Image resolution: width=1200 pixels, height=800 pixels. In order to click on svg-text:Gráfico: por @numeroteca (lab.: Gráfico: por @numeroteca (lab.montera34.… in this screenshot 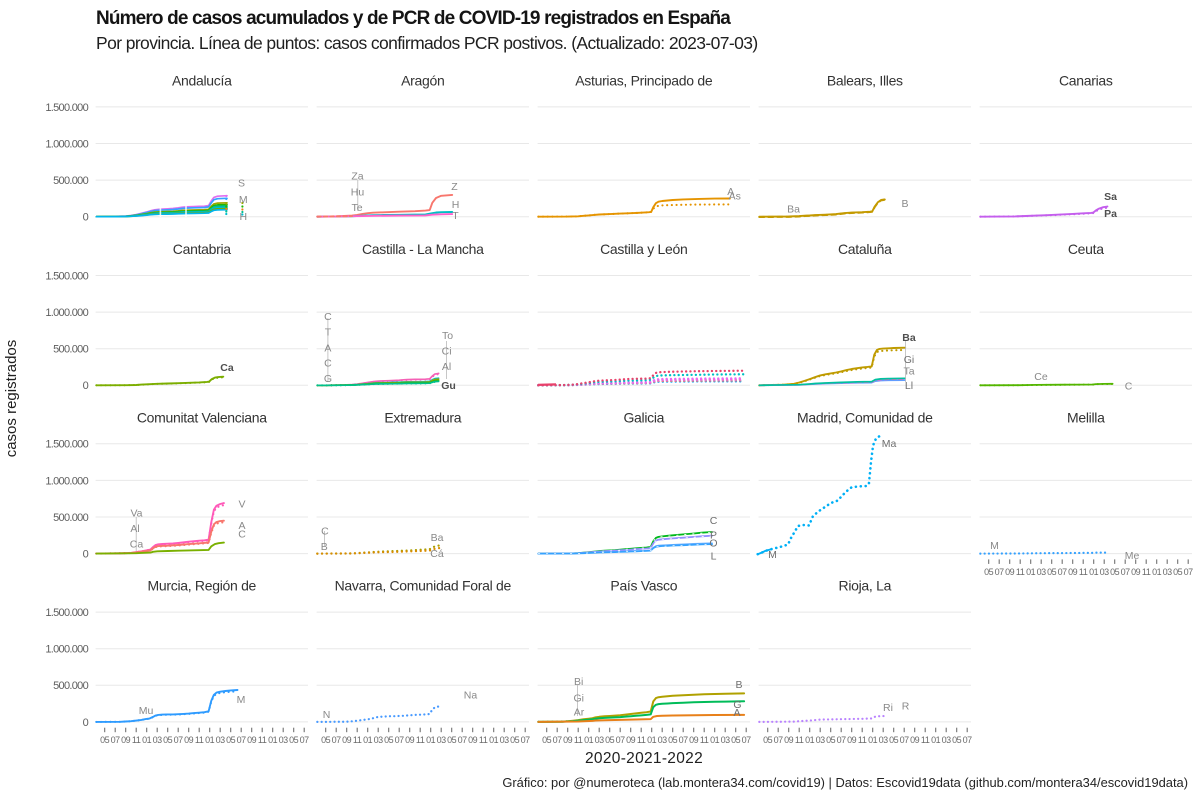, I will do `click(845, 782)`.